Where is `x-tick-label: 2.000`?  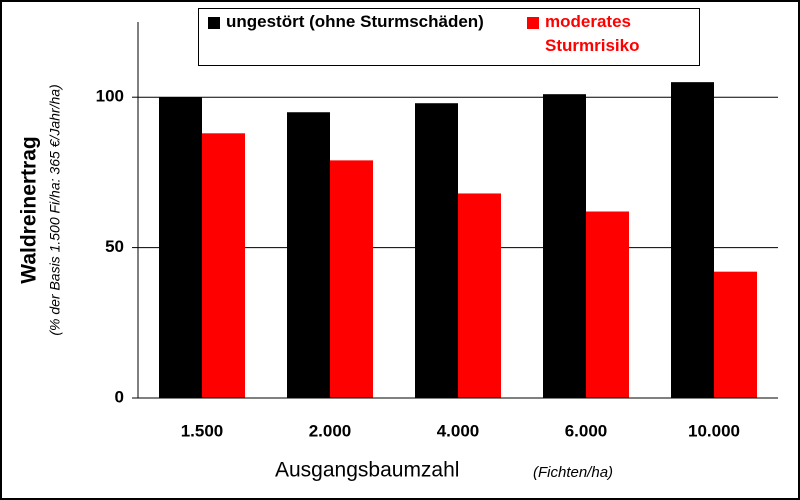
x-tick-label: 2.000 is located at coordinates (330, 430).